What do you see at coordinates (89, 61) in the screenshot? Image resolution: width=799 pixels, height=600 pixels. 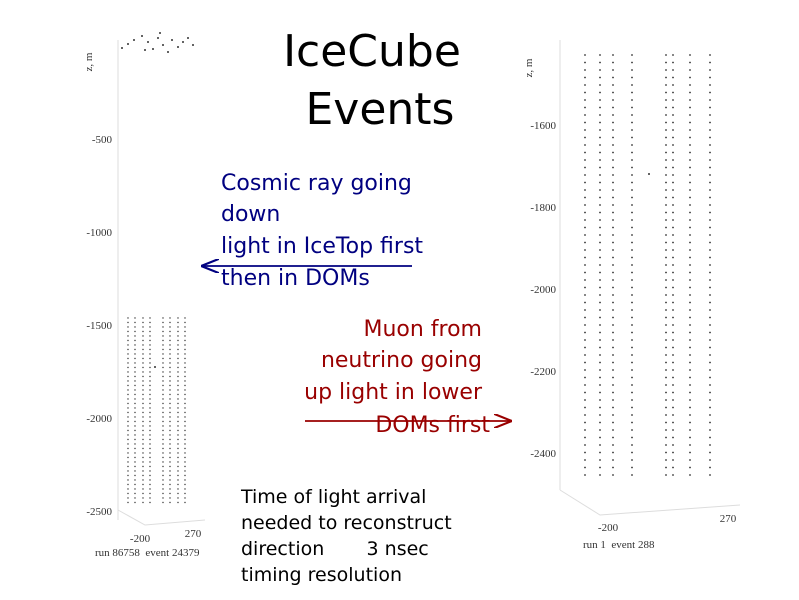 I see `z-label: z, m` at bounding box center [89, 61].